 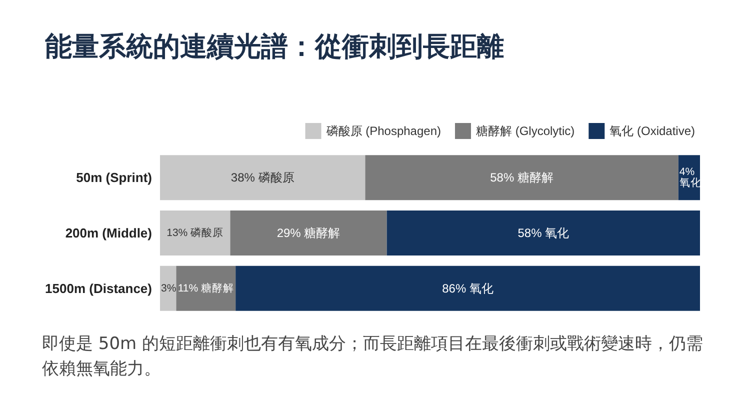 I want to click on data-label: 58% 氧化, so click(x=544, y=233).